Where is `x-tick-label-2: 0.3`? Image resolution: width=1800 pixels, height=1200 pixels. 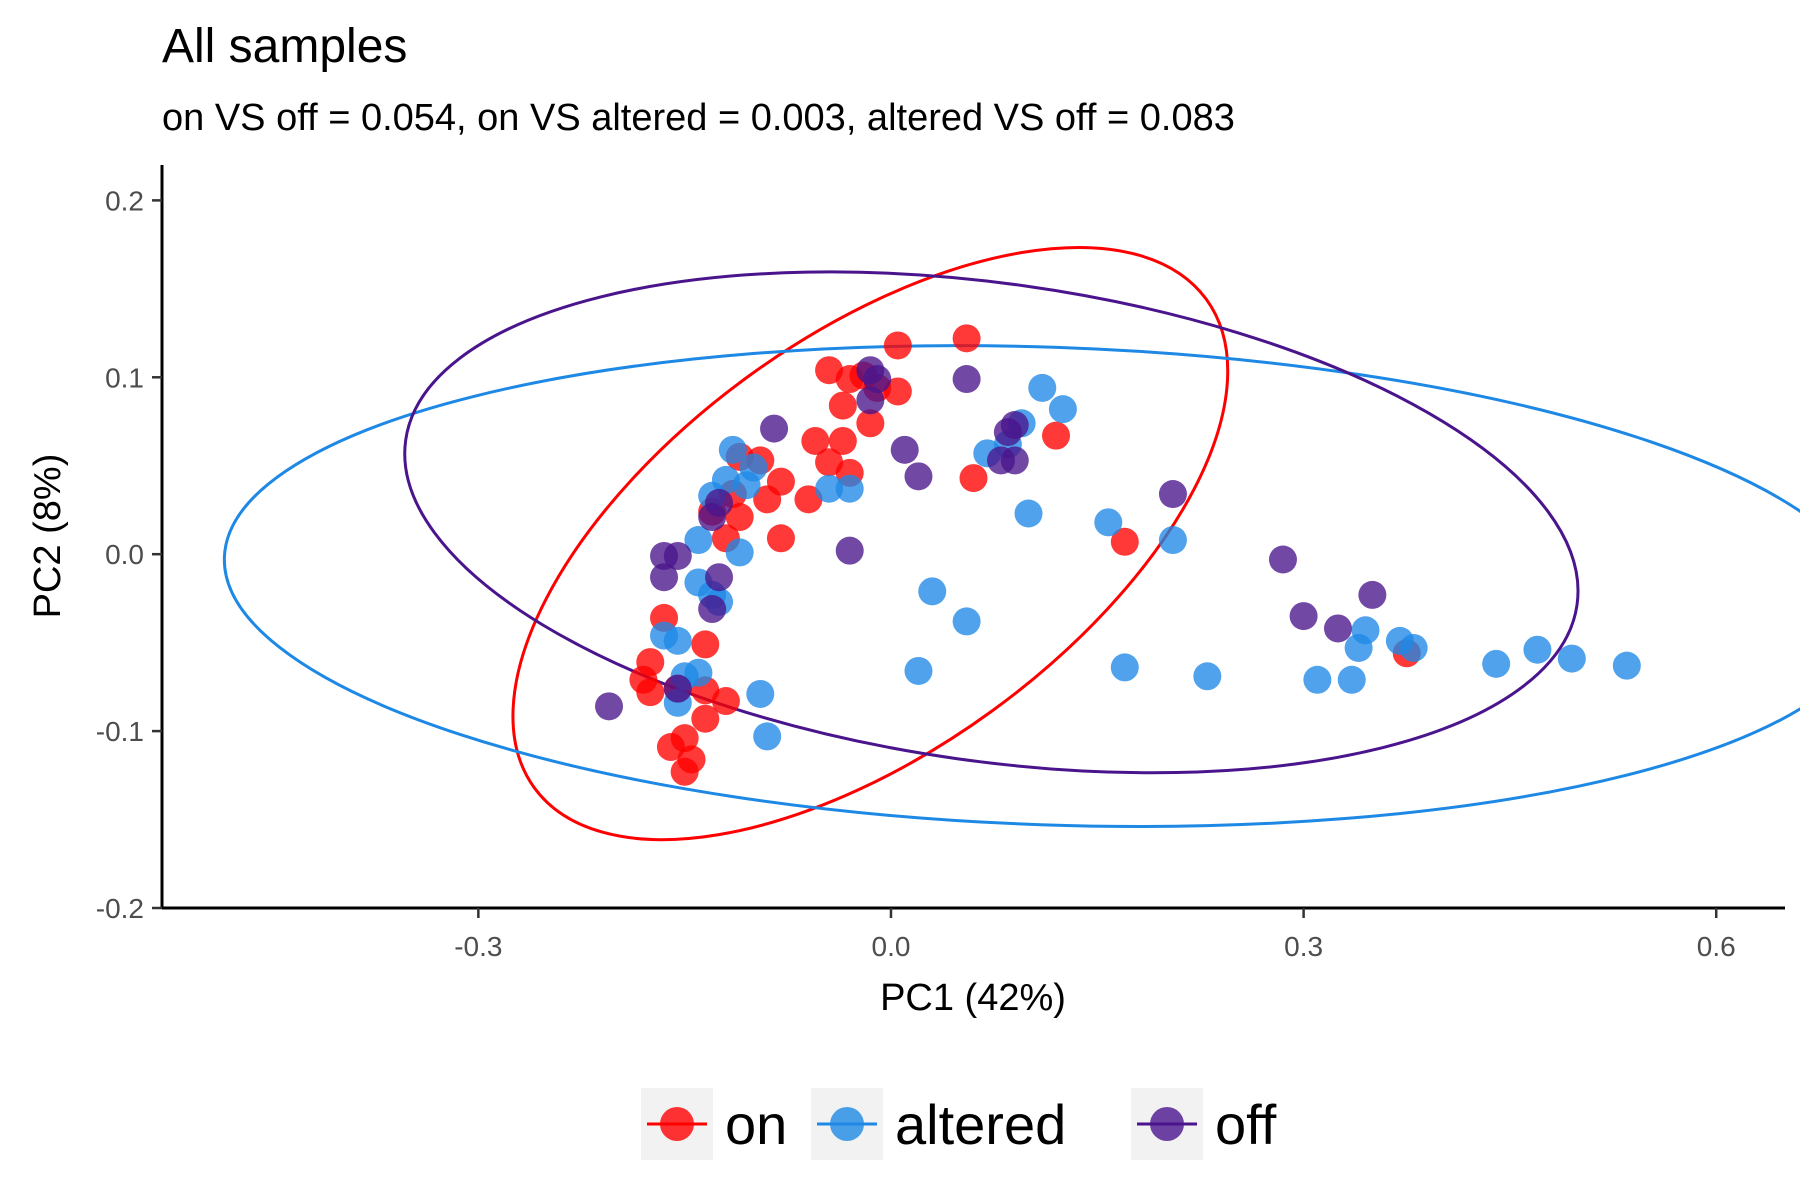 x-tick-label-2: 0.3 is located at coordinates (1303, 946).